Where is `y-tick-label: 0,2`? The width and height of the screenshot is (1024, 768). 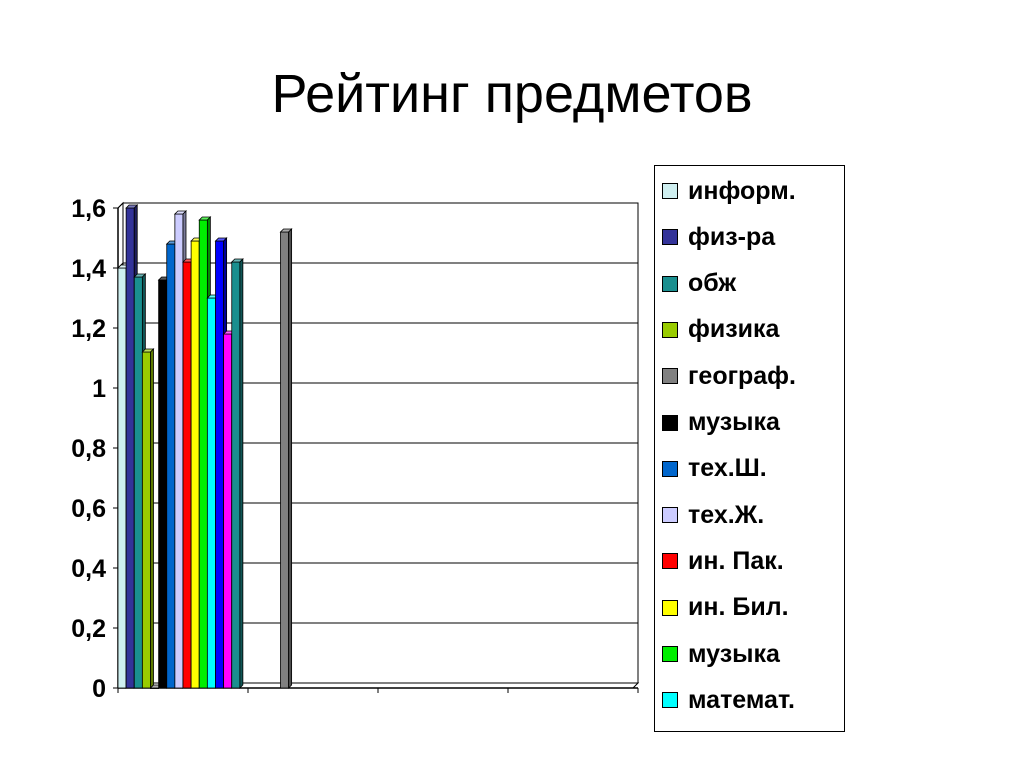
y-tick-label: 0,2 is located at coordinates (88, 629).